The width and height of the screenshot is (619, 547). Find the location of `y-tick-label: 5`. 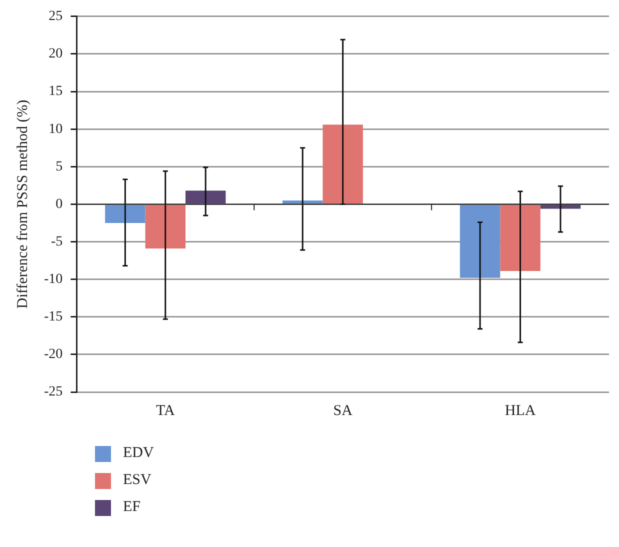

y-tick-label: 5 is located at coordinates (59, 166).